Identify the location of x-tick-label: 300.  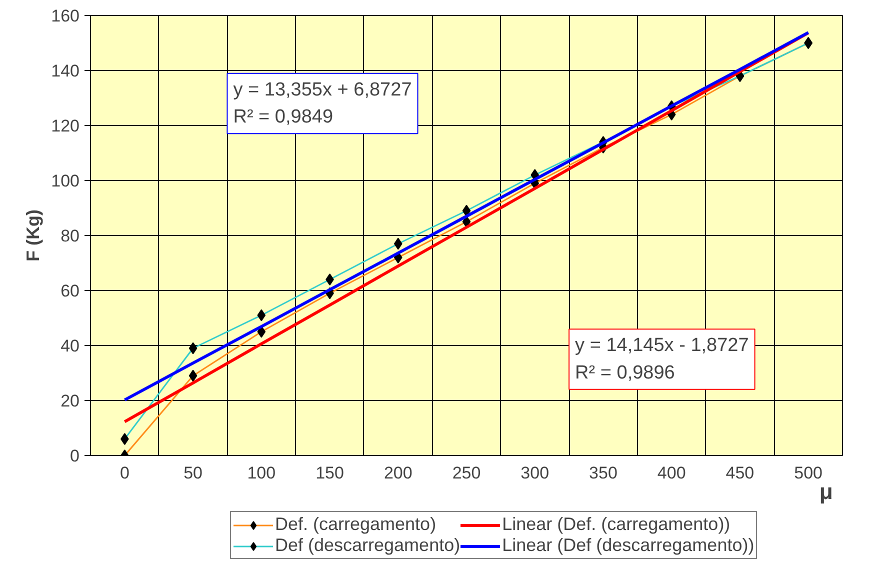
(535, 473).